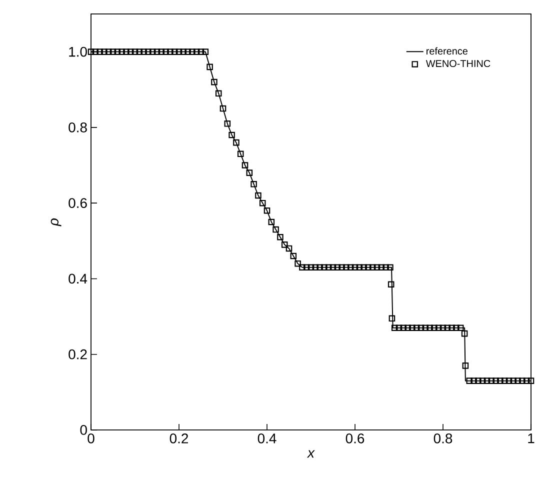 The width and height of the screenshot is (546, 478). Describe the element at coordinates (91, 438) in the screenshot. I see `x-tick-label: 0` at that location.